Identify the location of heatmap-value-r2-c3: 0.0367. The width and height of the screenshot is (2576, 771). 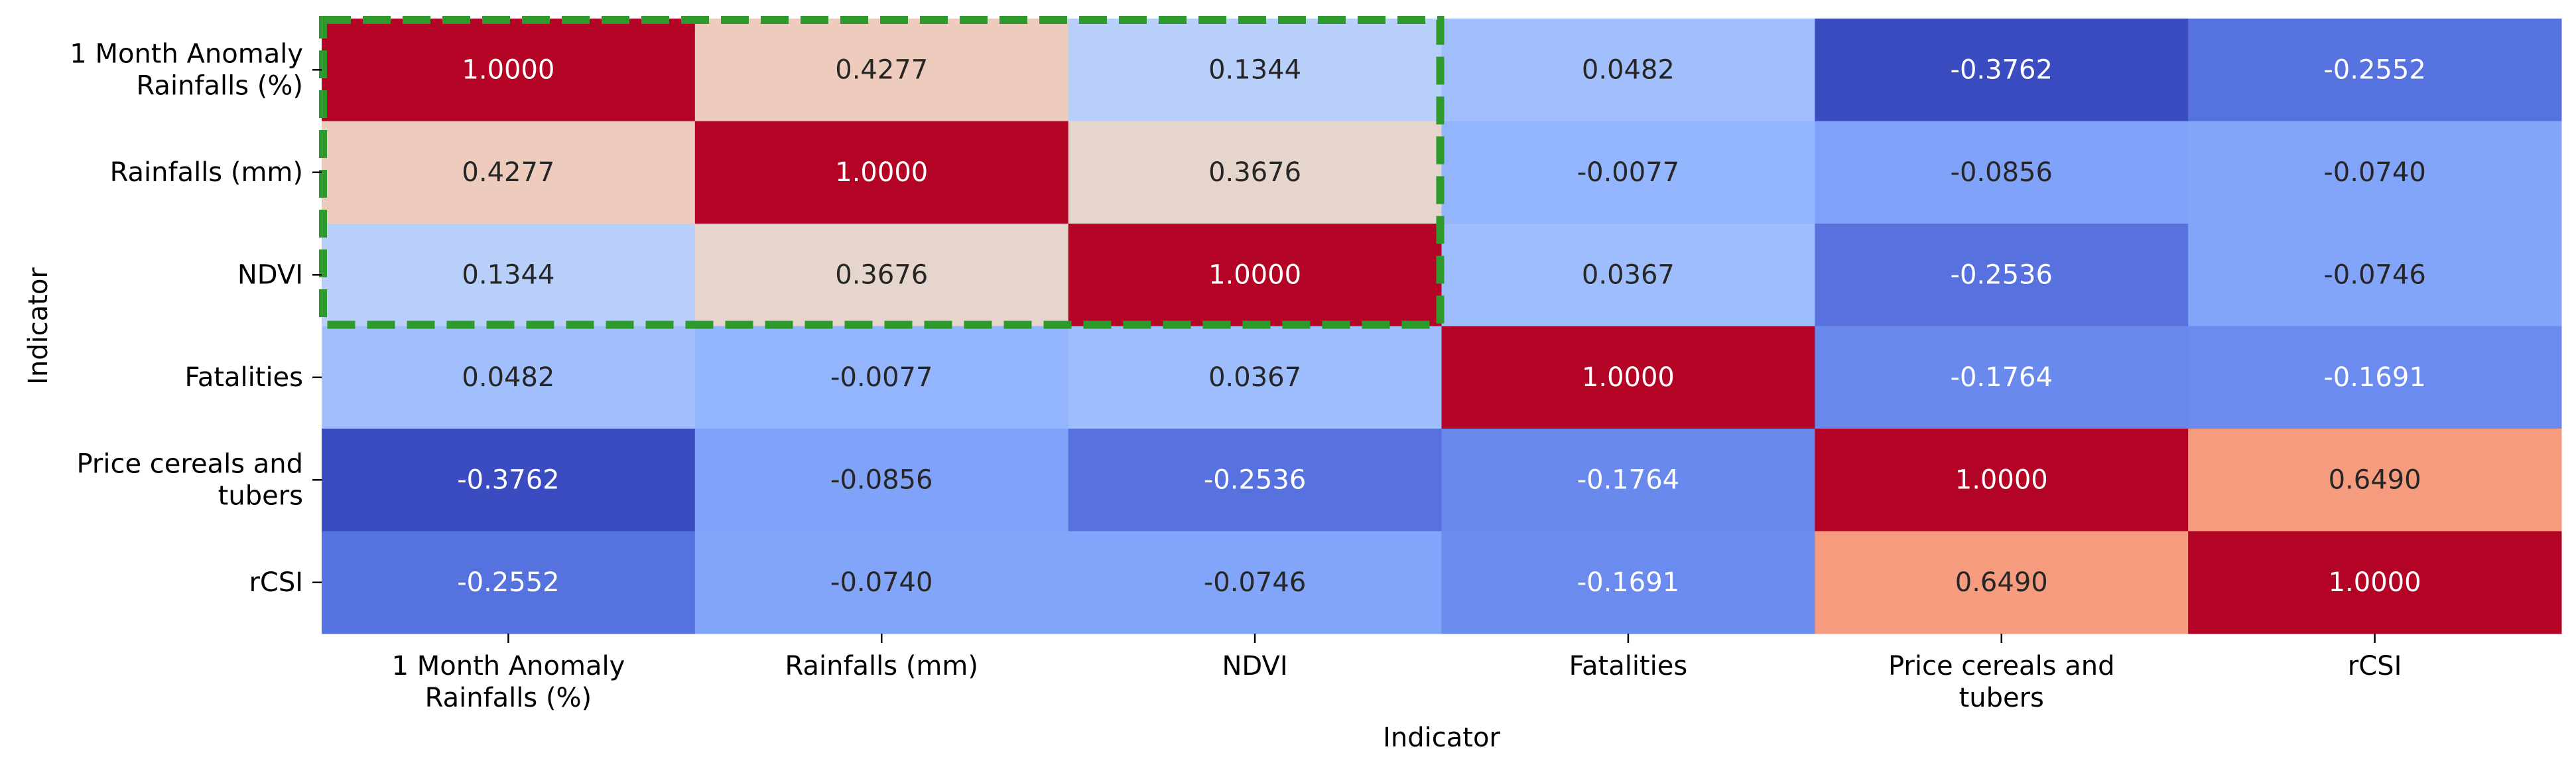
(1629, 274).